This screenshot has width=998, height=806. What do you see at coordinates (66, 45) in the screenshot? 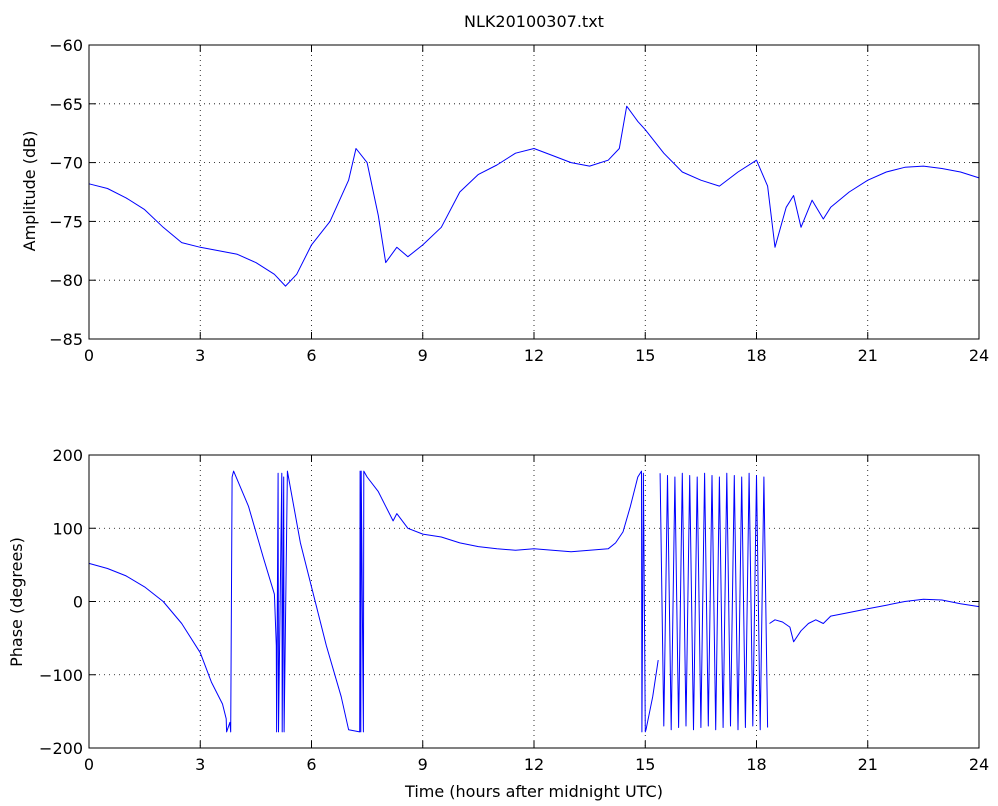
I see `amplitude-y-tick-label: −60` at bounding box center [66, 45].